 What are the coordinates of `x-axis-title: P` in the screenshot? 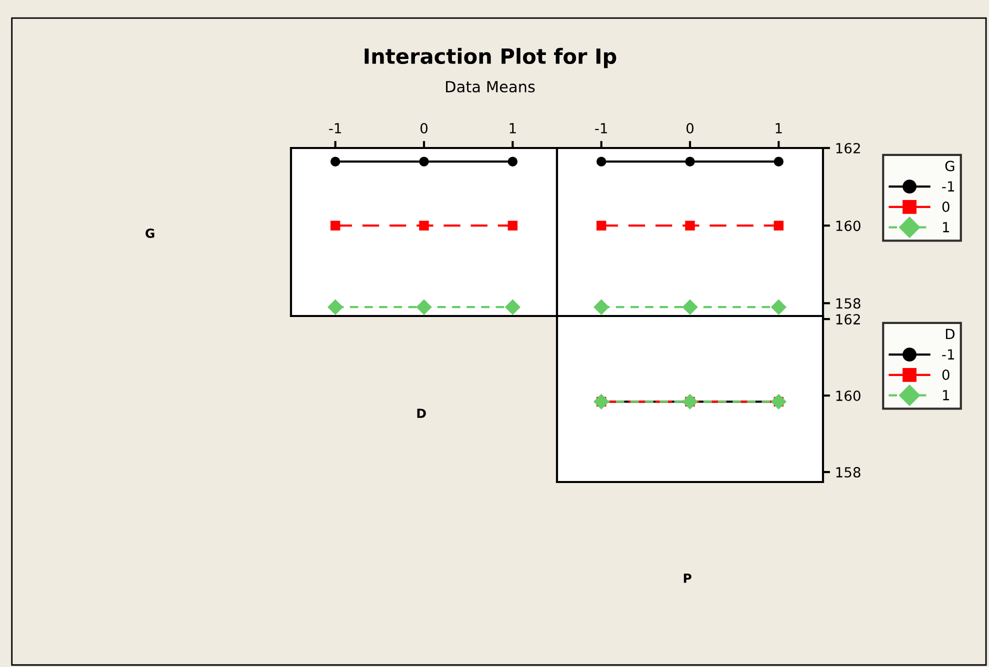 It's located at (688, 578).